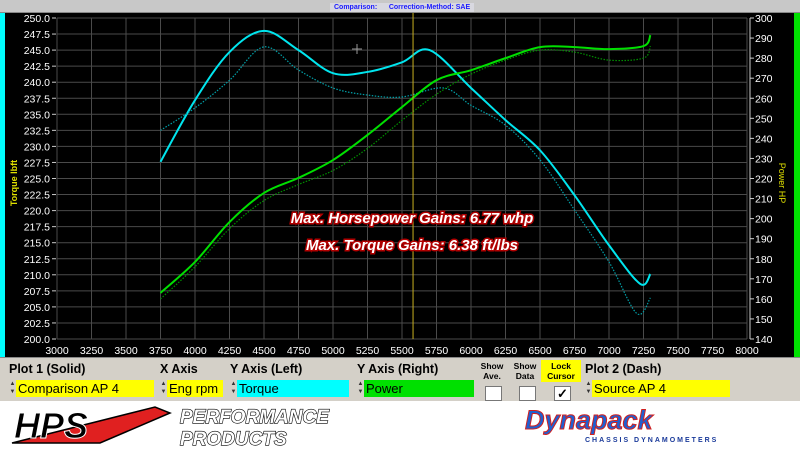 Image resolution: width=800 pixels, height=462 pixels. What do you see at coordinates (492, 371) in the screenshot?
I see `show-ave-label: Show Ave.` at bounding box center [492, 371].